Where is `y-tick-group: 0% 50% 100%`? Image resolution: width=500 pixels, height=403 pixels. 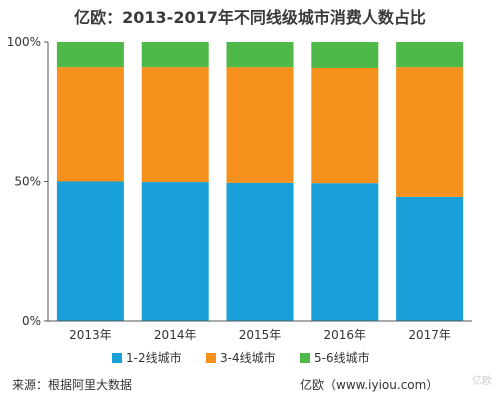 y-tick-group: 0% 50% 100% is located at coordinates (27, 181).